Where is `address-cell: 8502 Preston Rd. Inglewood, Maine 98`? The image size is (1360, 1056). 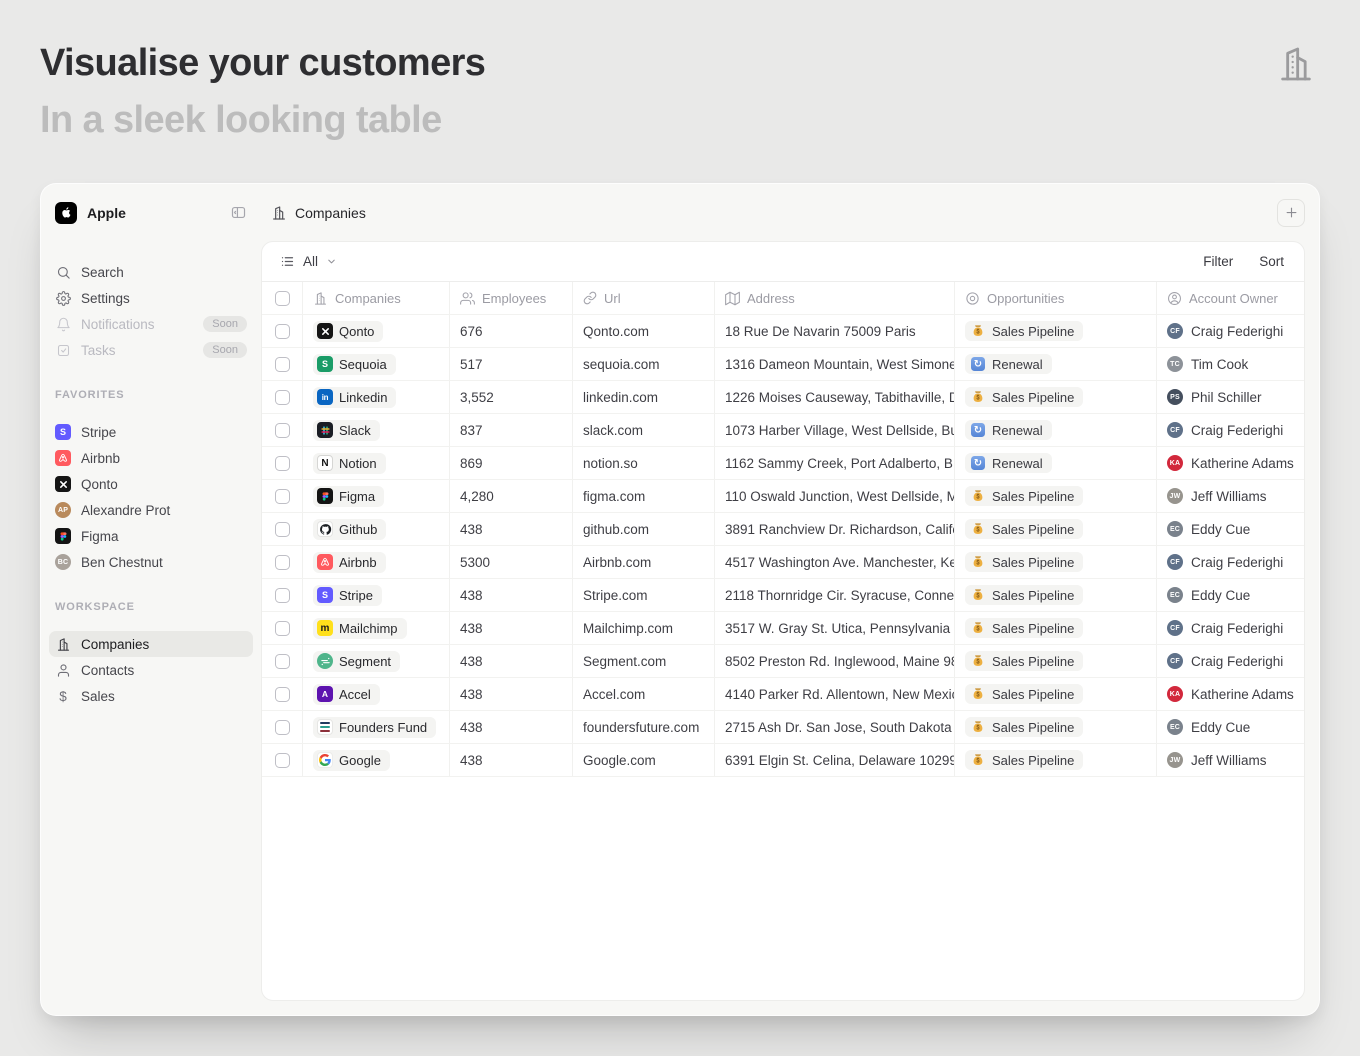 address-cell: 8502 Preston Rd. Inglewood, Maine 98 is located at coordinates (834, 661).